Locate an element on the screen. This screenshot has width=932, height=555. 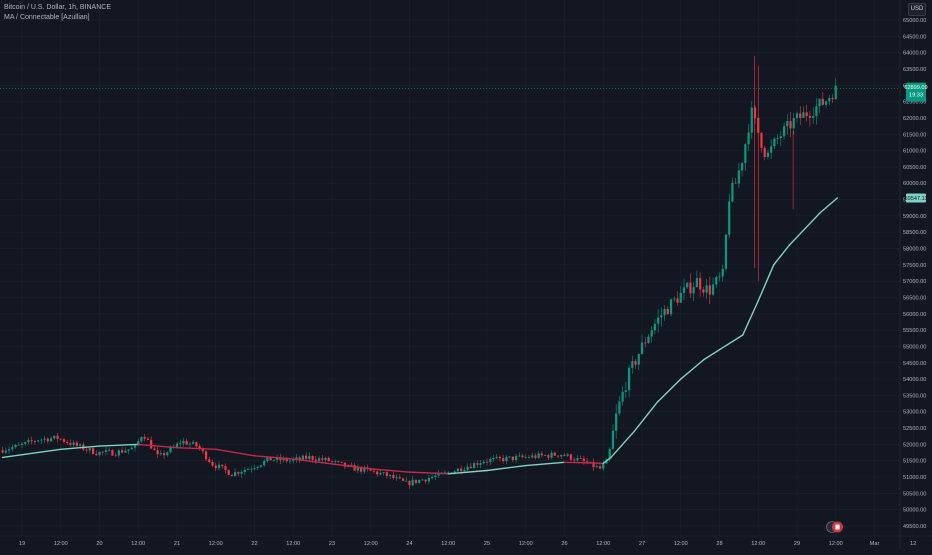
last-price-badge: 62899.09 19:33 is located at coordinates (916, 92).